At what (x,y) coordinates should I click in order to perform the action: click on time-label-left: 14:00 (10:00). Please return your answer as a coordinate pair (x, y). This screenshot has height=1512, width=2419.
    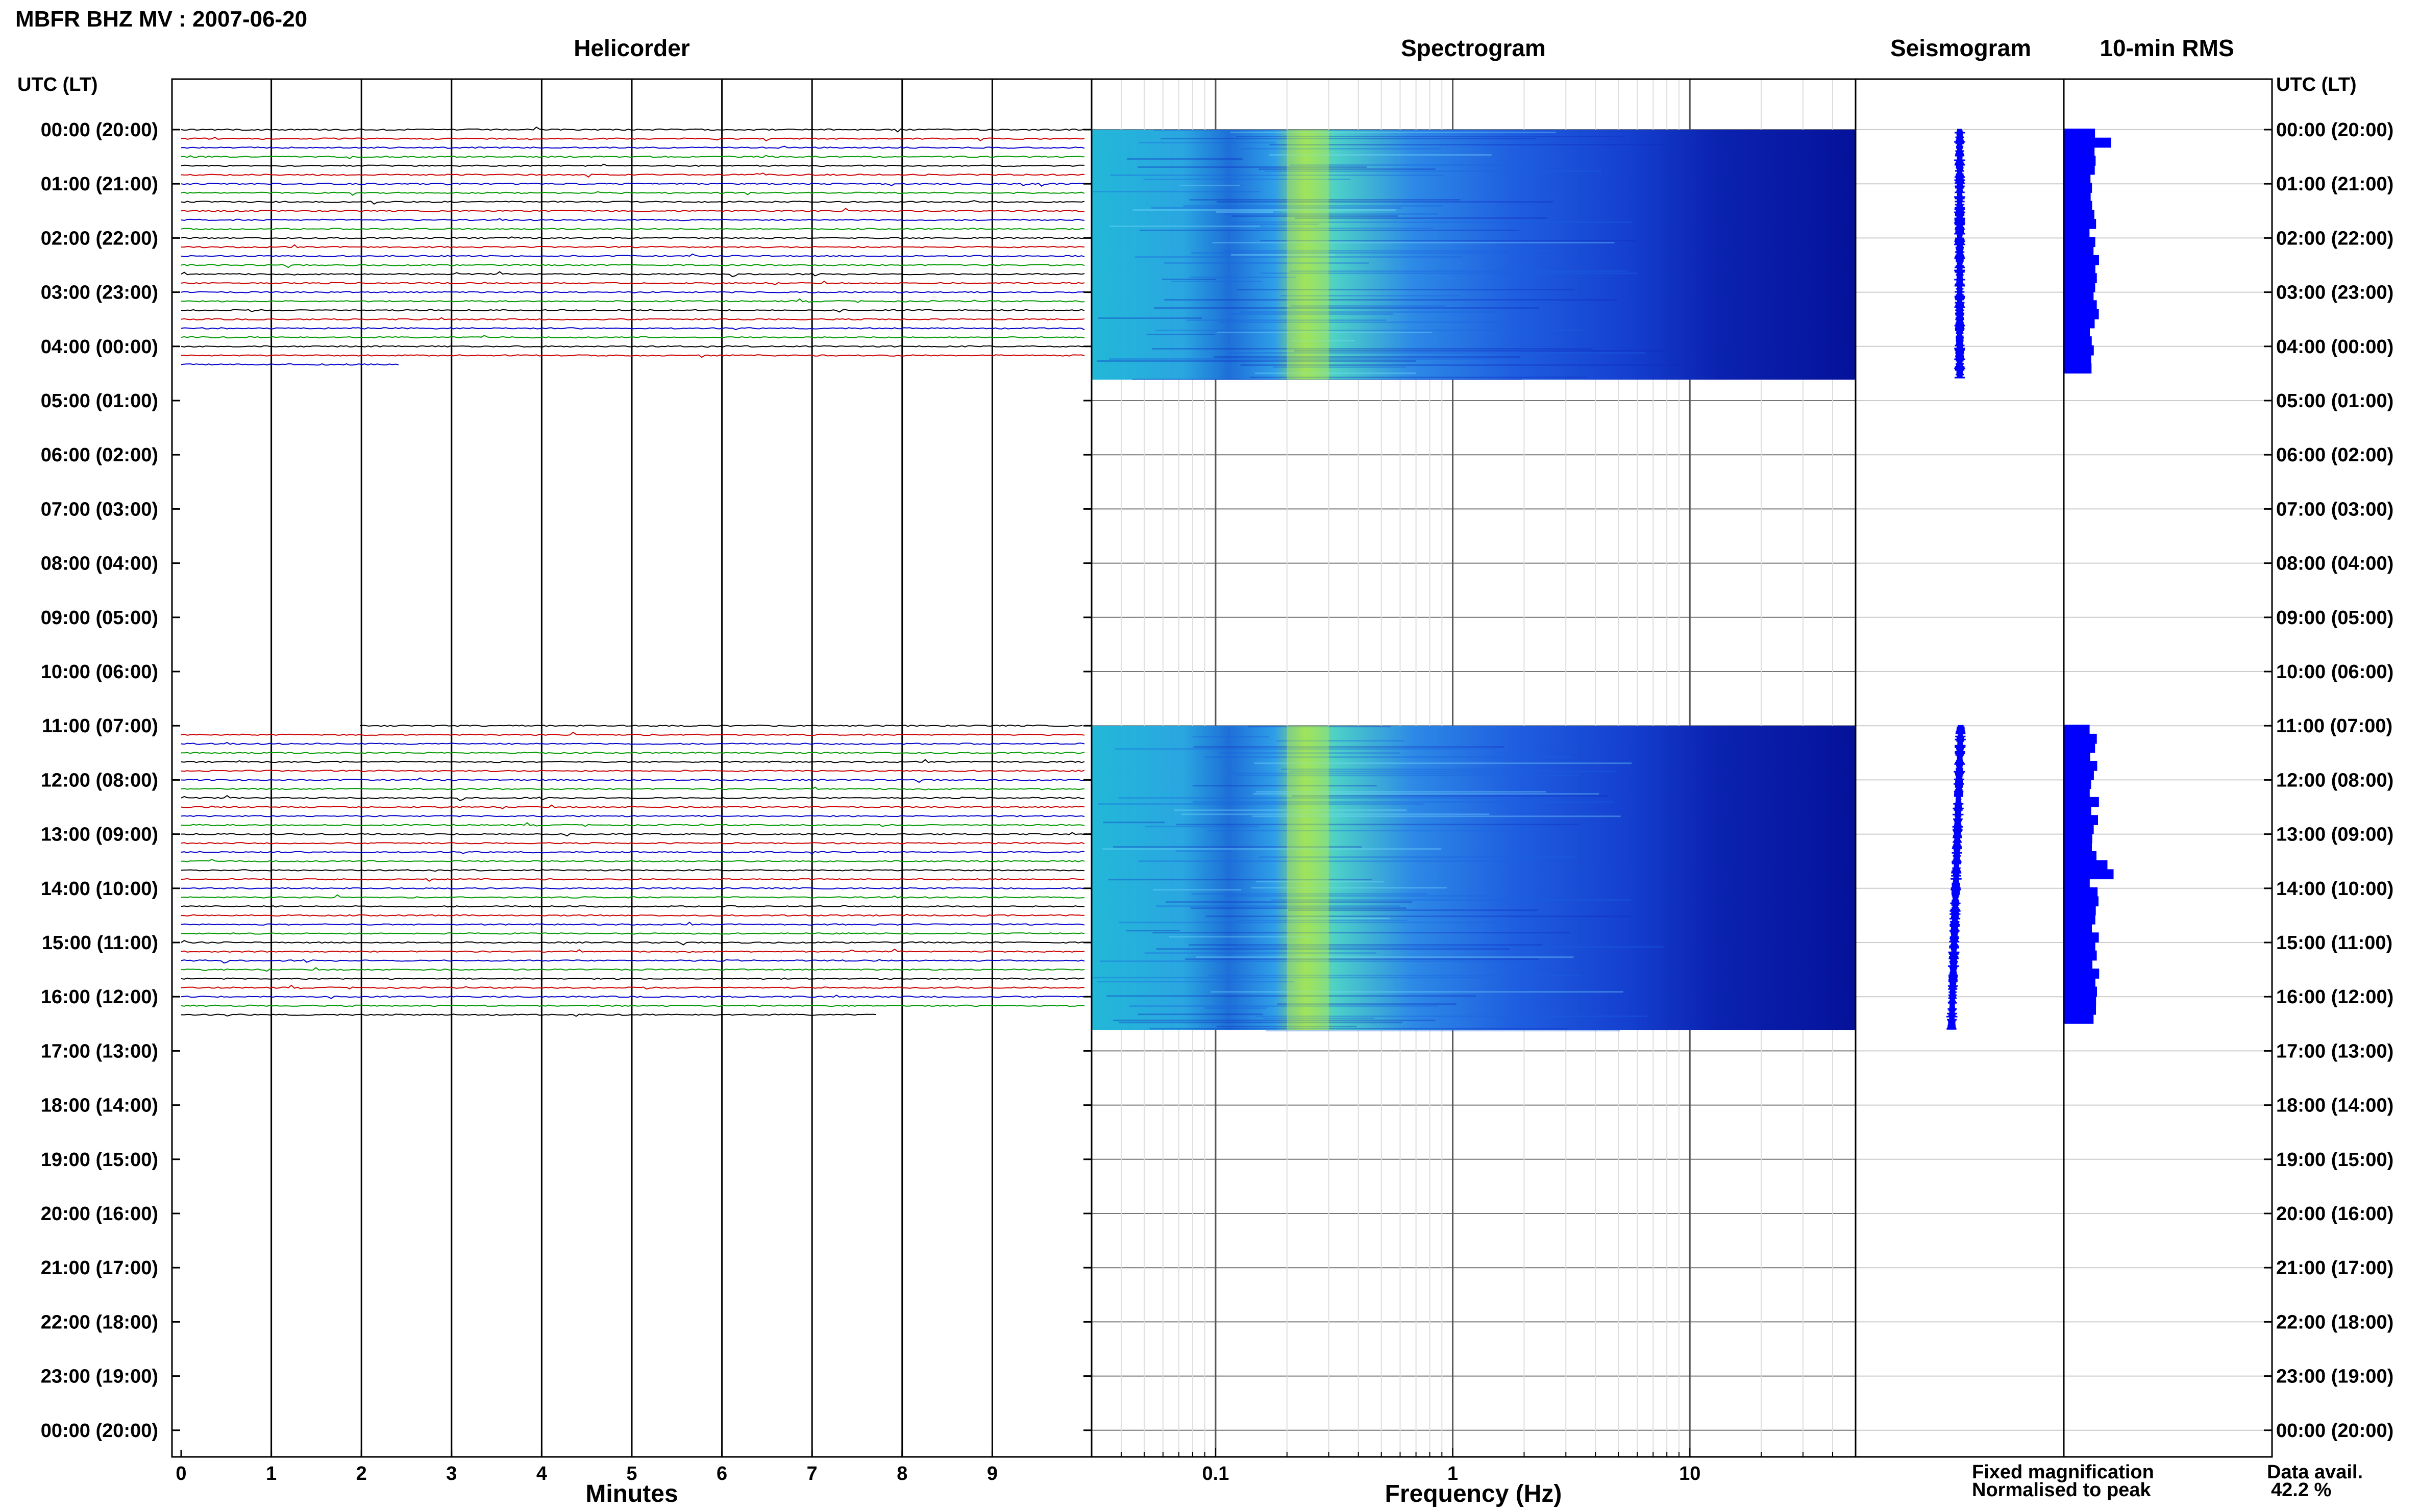
    Looking at the image, I should click on (99, 889).